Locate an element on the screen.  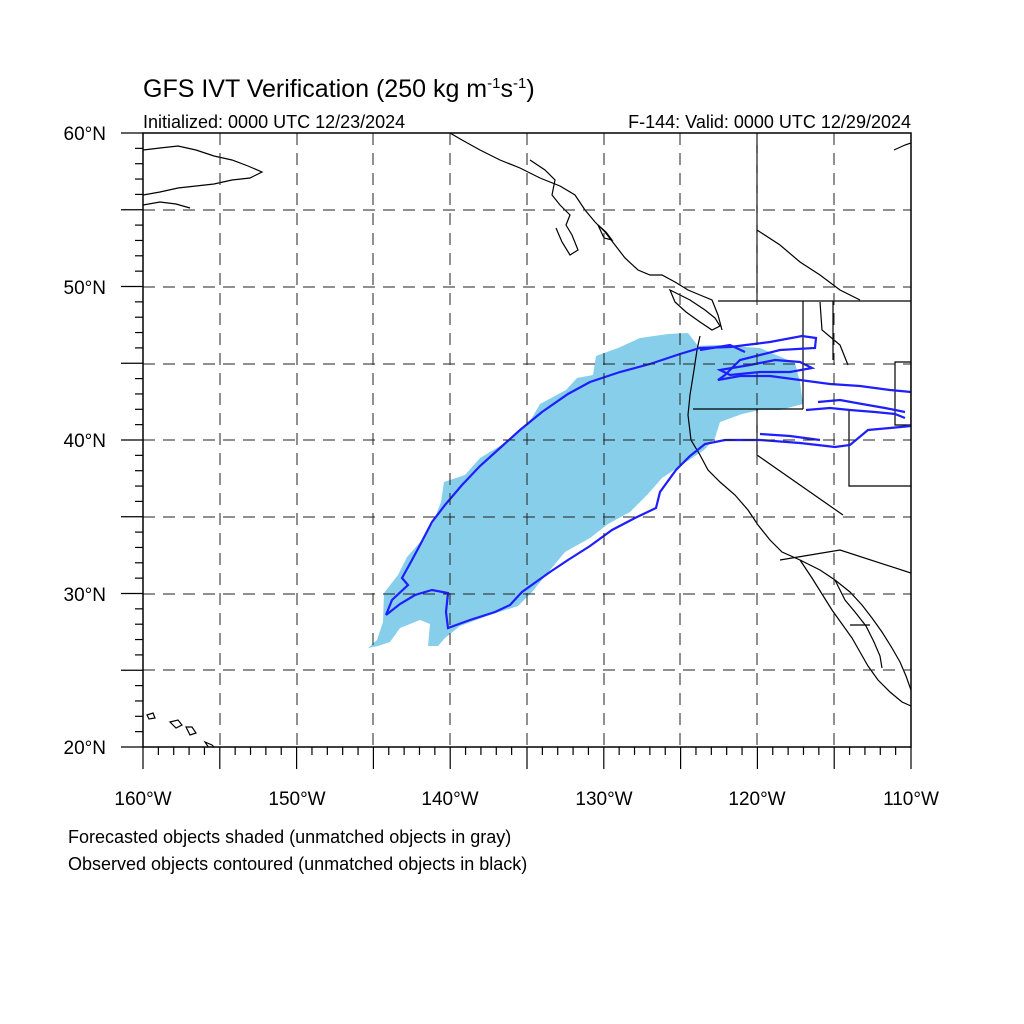
lon-label-120w: 120°W is located at coordinates (756, 799).